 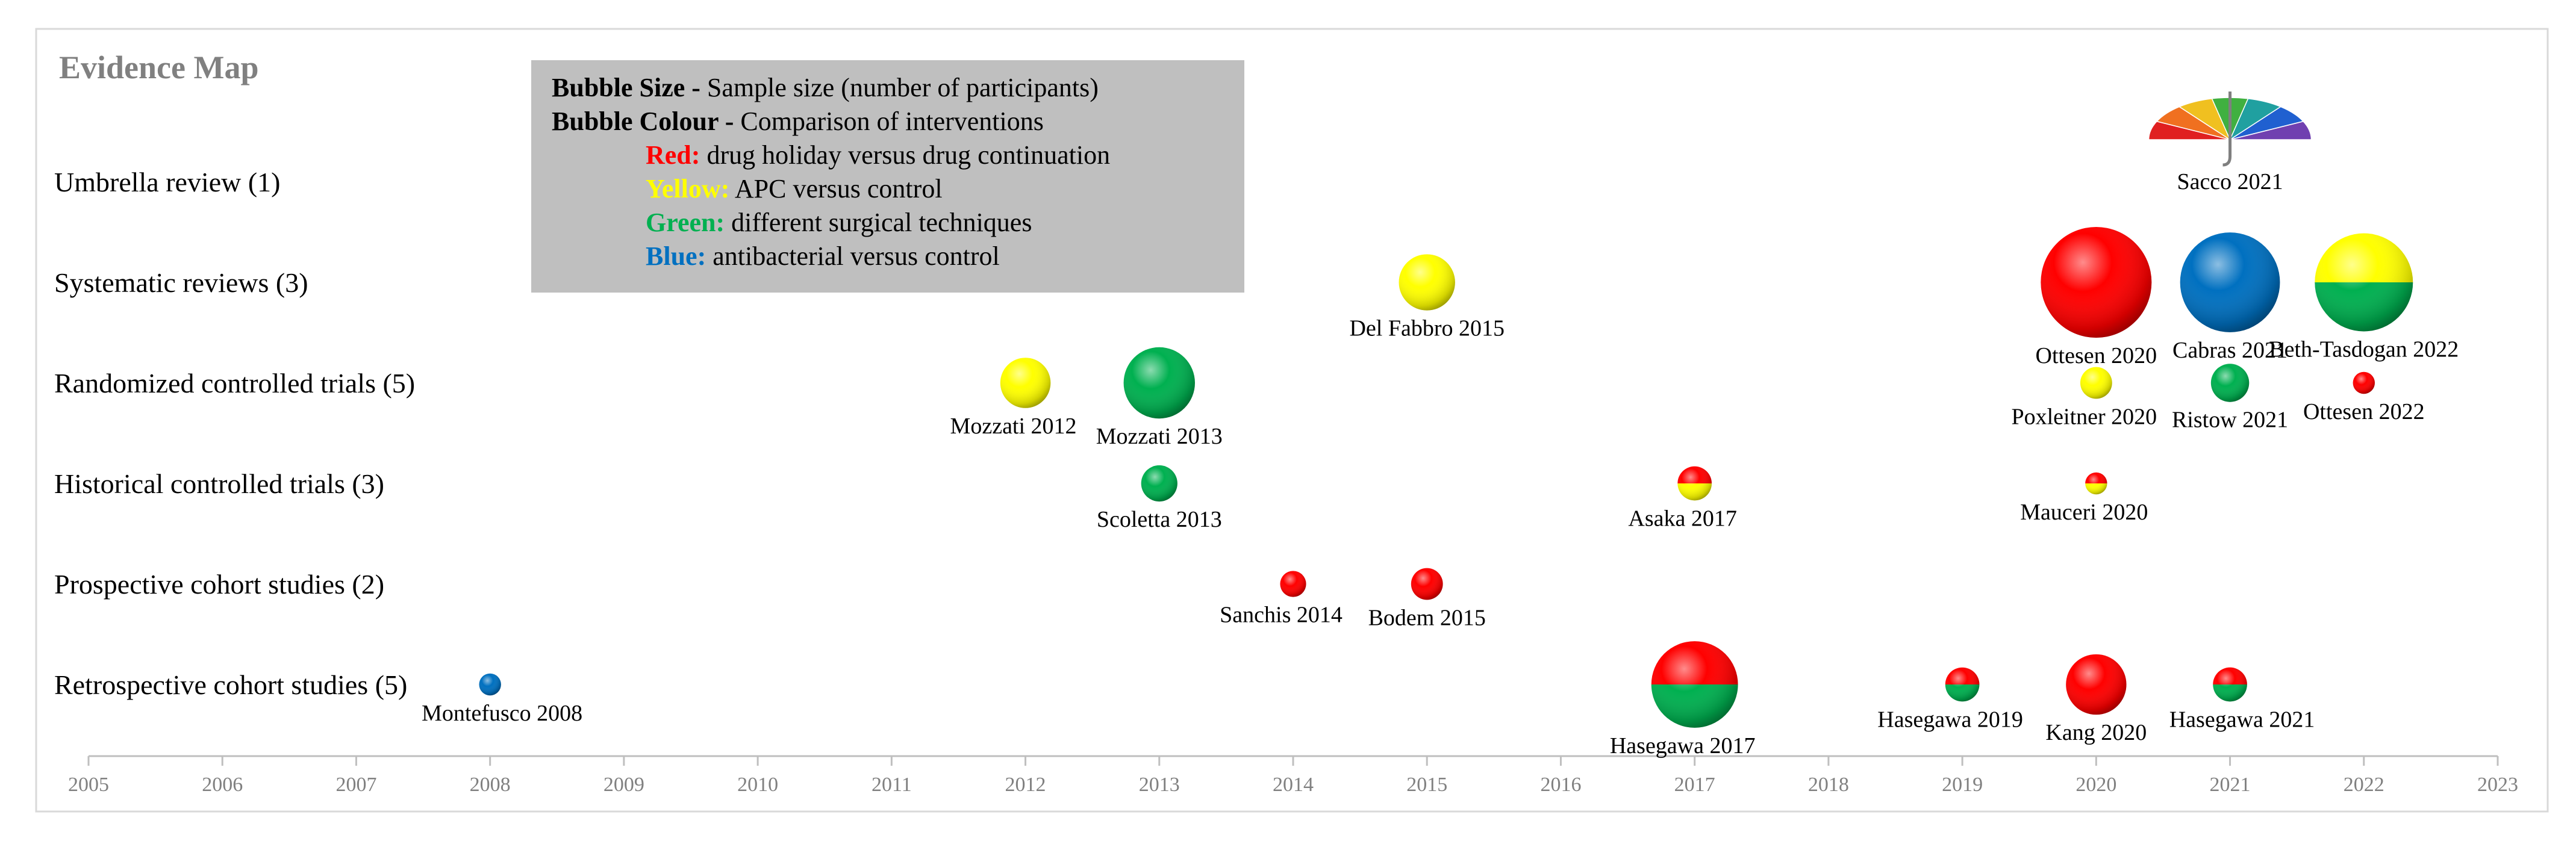 I want to click on x-tick-label-2012: 2012, so click(x=1025, y=785).